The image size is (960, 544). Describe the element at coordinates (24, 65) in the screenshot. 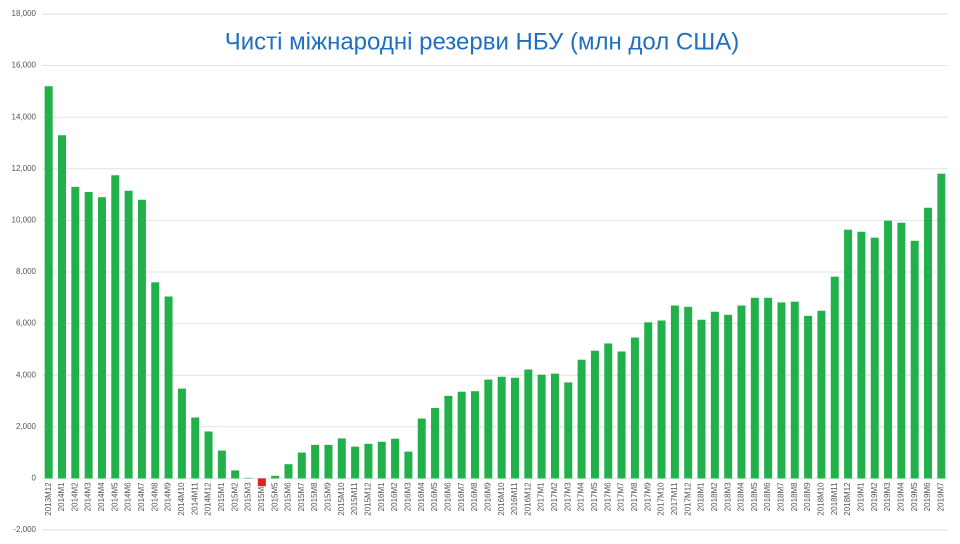

I see `y-tick-label: 16,000` at that location.